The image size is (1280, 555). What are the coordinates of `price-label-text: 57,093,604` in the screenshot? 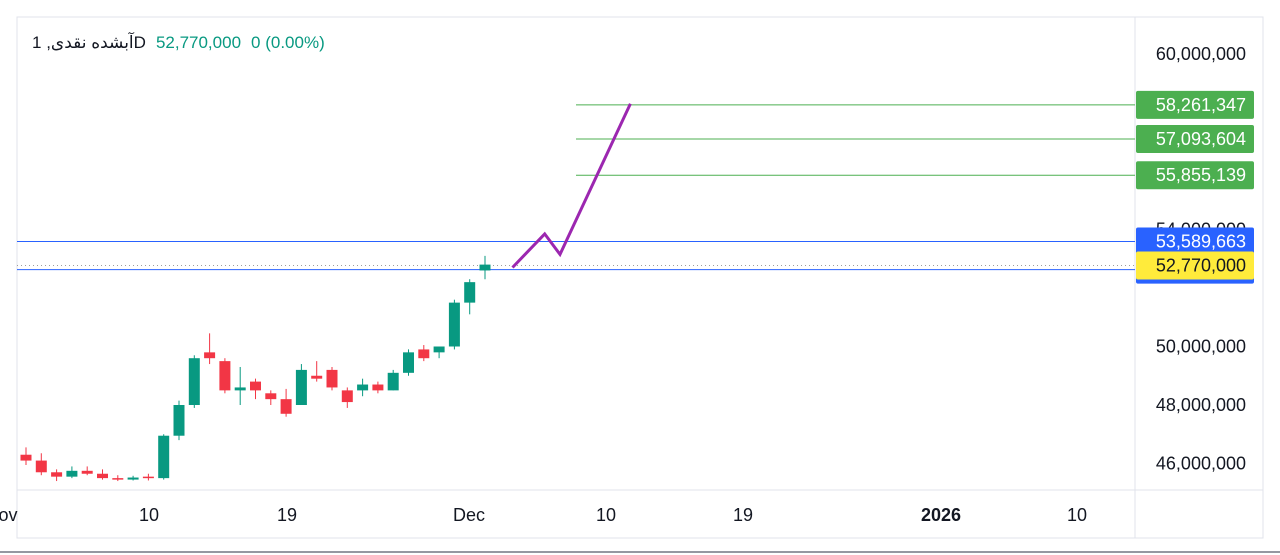 It's located at (1201, 139).